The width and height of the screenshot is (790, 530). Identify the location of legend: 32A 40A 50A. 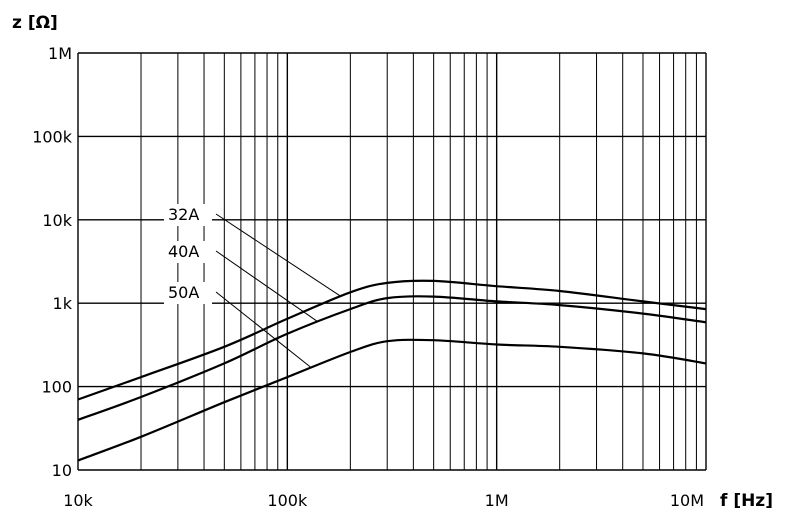
(188, 254).